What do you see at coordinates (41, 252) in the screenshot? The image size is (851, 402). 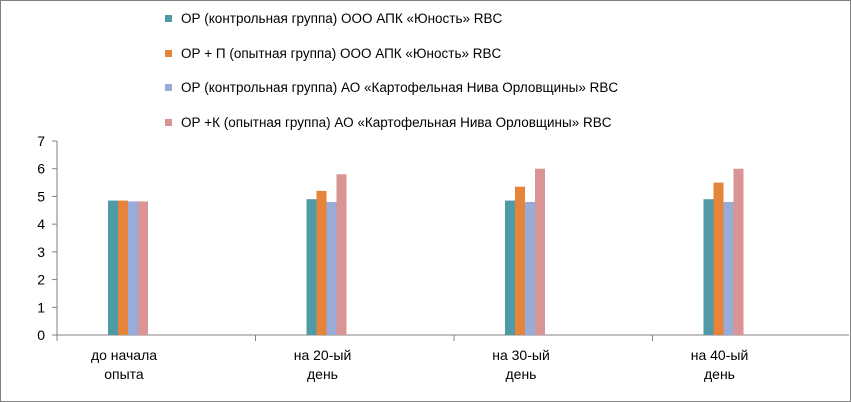 I see `y-tick-label: 3` at bounding box center [41, 252].